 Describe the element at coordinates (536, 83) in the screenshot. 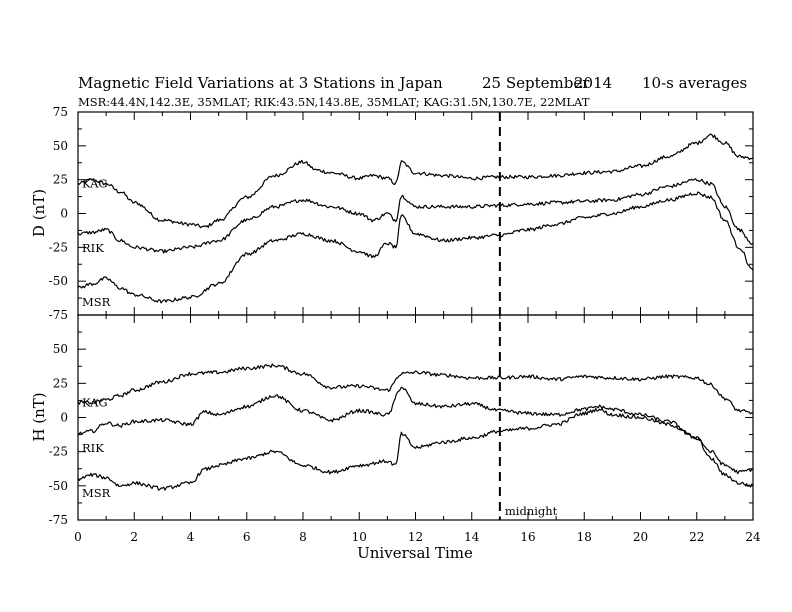

I see `chart-date: 25 September` at that location.